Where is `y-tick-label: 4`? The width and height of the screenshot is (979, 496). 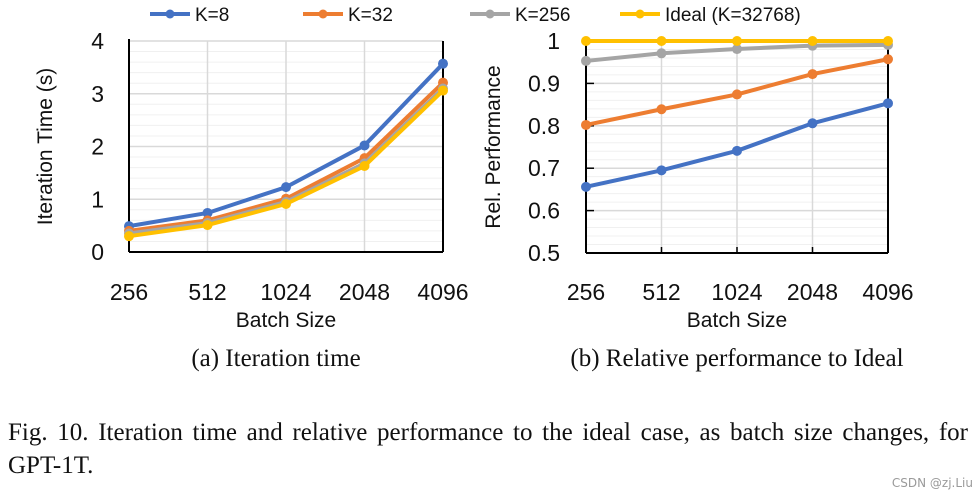 y-tick-label: 4 is located at coordinates (97, 41).